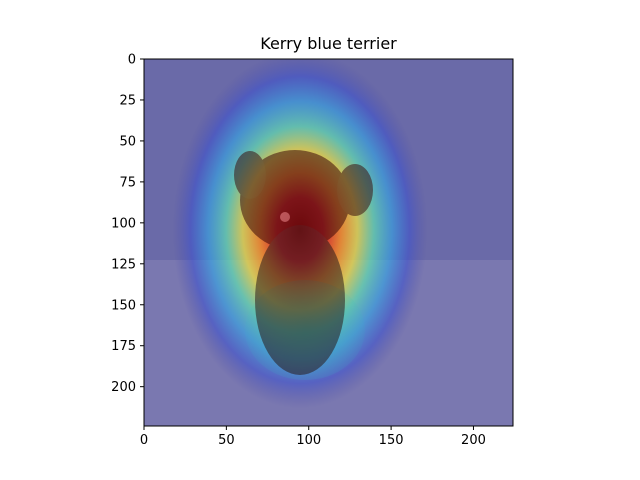 This screenshot has height=480, width=640. I want to click on x-tick-label: 200, so click(473, 440).